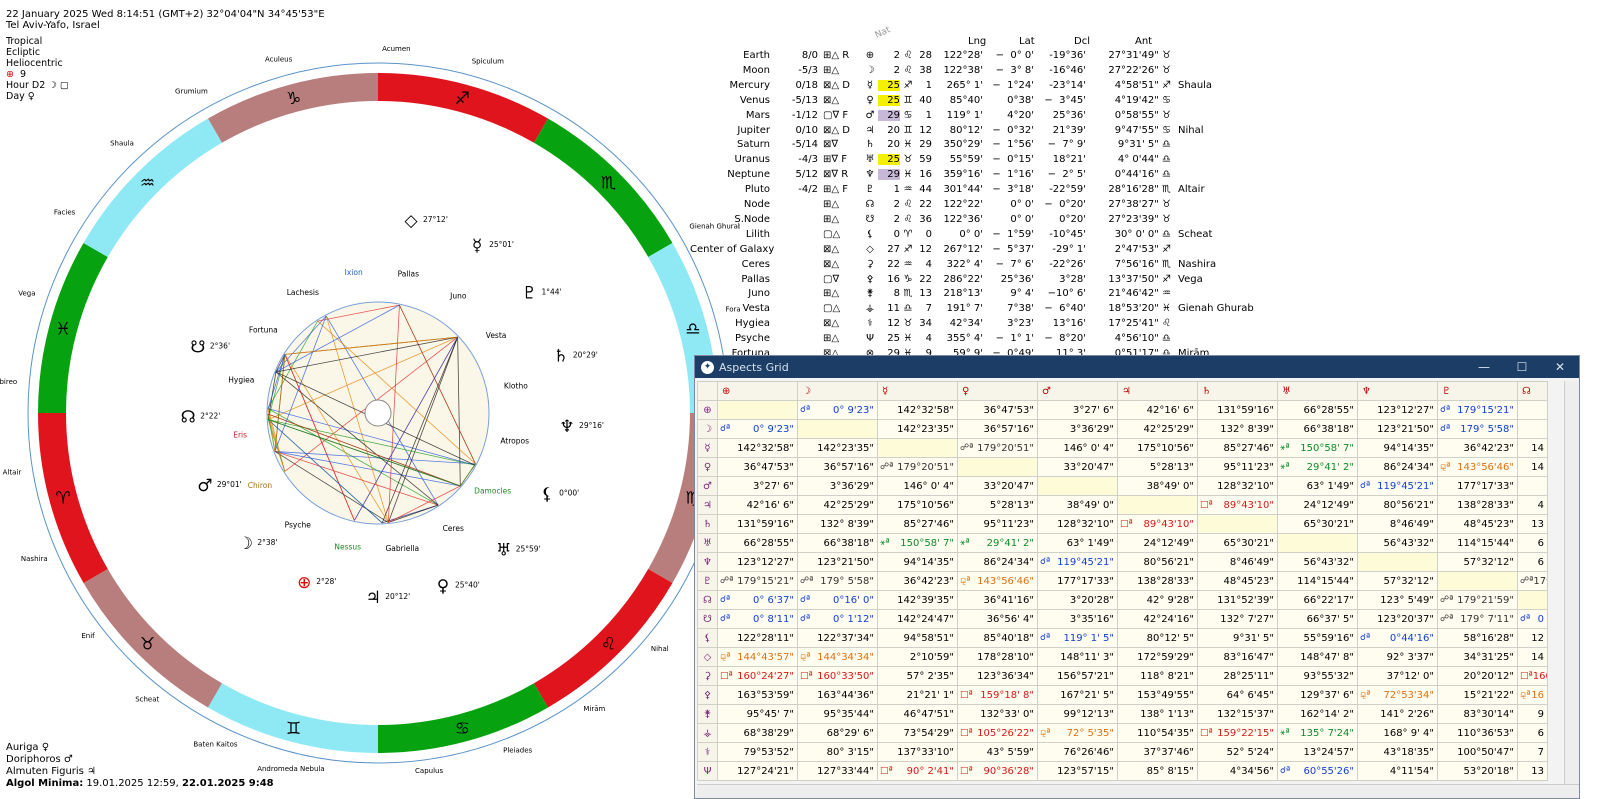 The width and height of the screenshot is (1600, 799). I want to click on aspect-cell: 94°14'35", so click(1397, 448).